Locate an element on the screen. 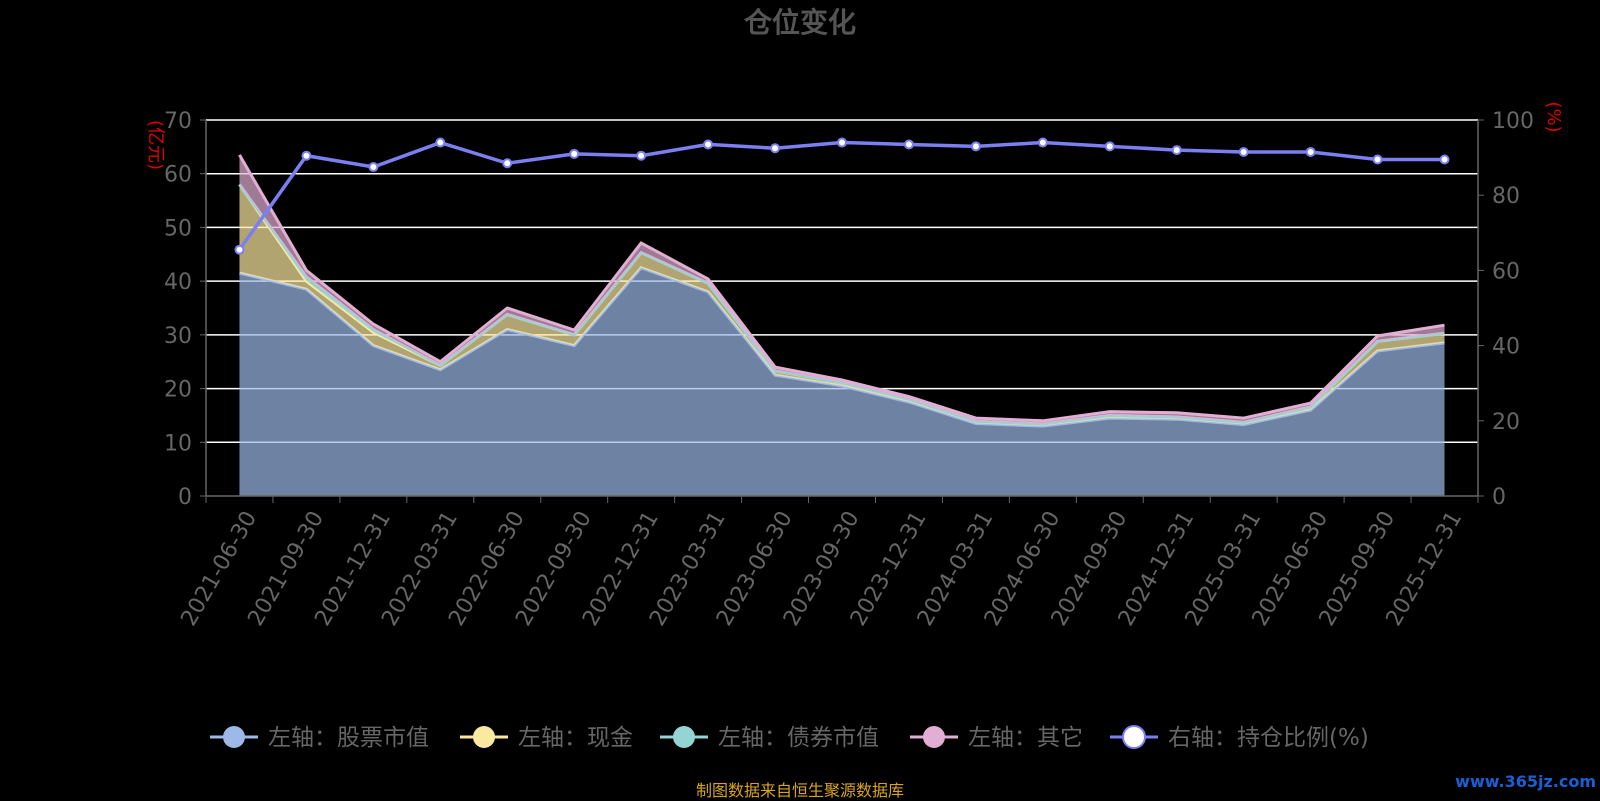 The width and height of the screenshot is (1600, 801). y-left-tick-label: 70 is located at coordinates (178, 121).